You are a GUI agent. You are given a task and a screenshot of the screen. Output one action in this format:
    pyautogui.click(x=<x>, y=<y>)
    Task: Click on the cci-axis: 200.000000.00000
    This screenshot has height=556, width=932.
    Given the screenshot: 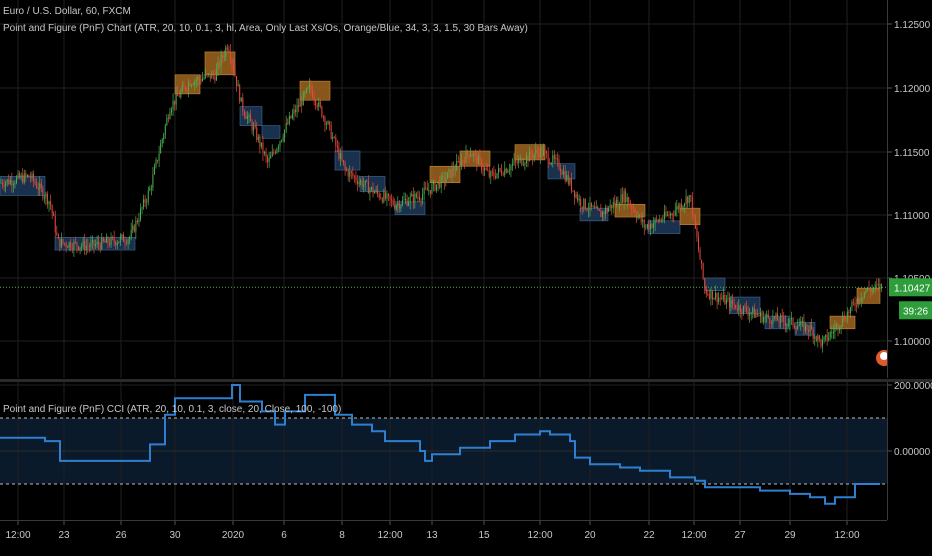 What is the action you would take?
    pyautogui.click(x=909, y=451)
    